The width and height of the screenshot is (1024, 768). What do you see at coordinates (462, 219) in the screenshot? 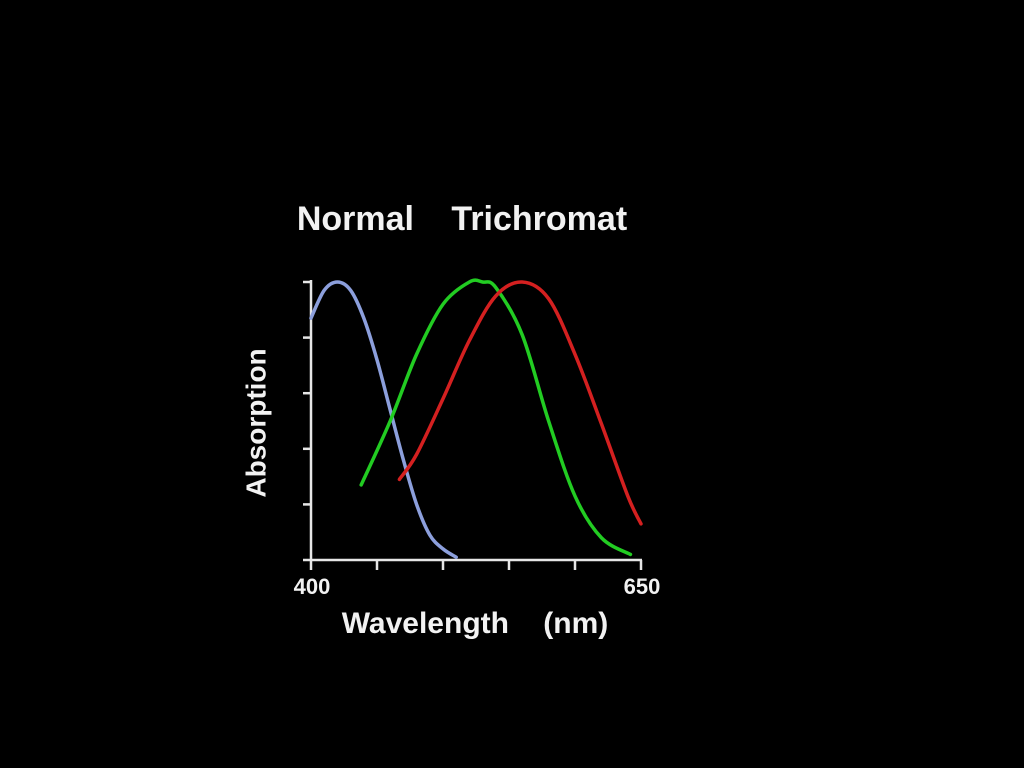
I see `chart-title: Normal Trichromat` at bounding box center [462, 219].